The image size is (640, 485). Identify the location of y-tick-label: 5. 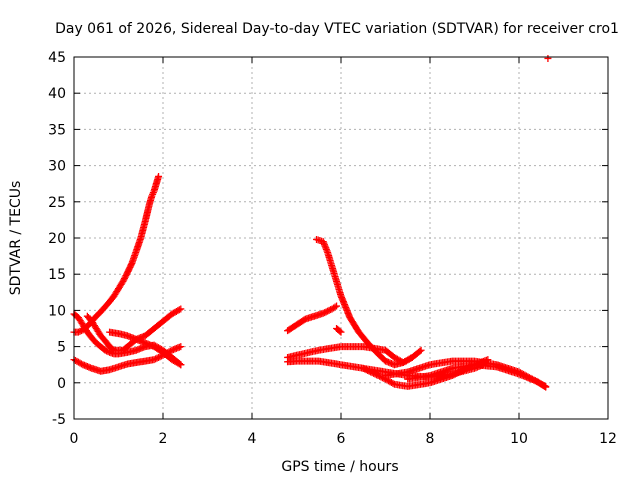
(61, 348).